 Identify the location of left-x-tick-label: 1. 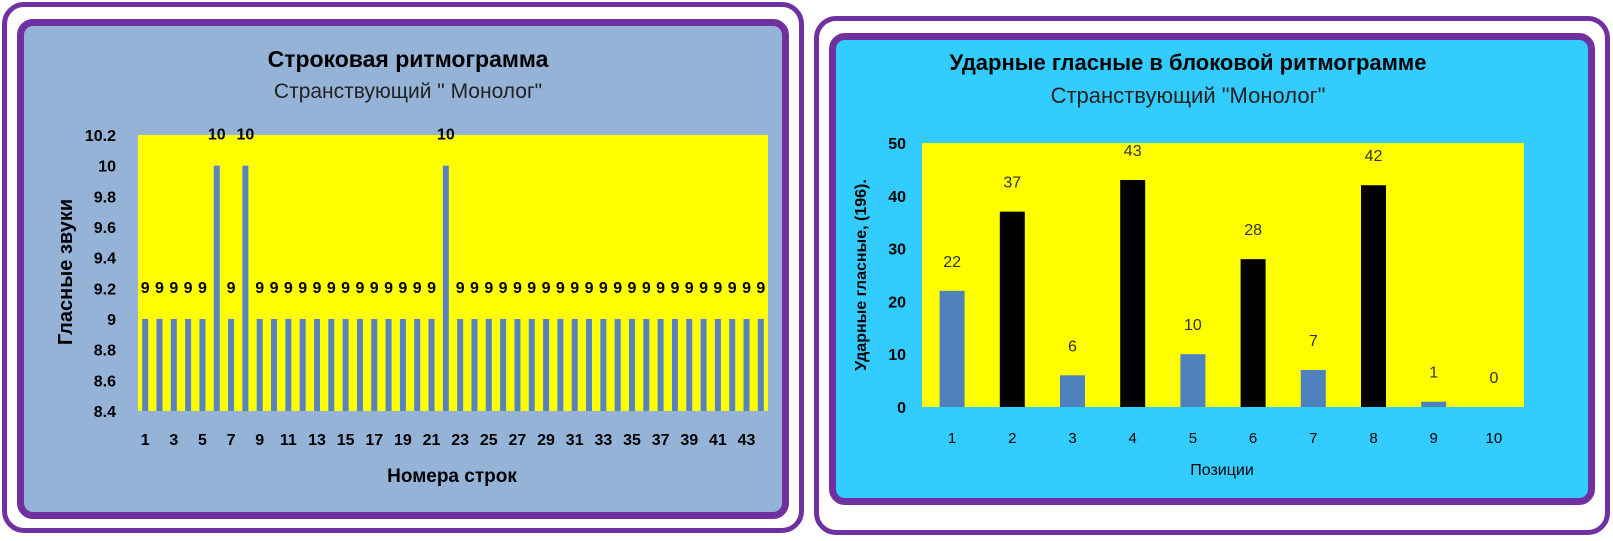
(145, 440).